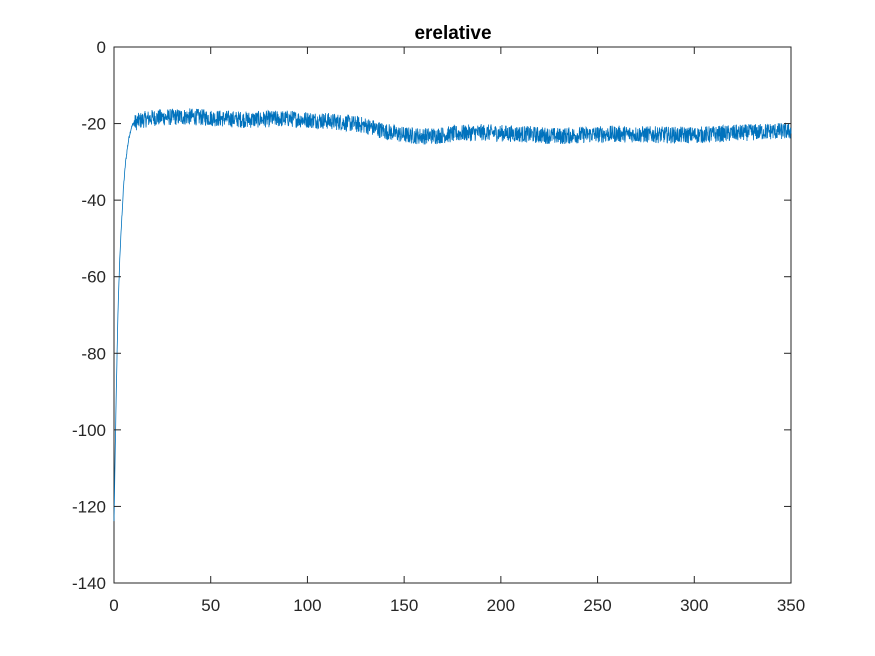 This screenshot has width=875, height=656. Describe the element at coordinates (89, 506) in the screenshot. I see `y-tick-label: -120` at that location.